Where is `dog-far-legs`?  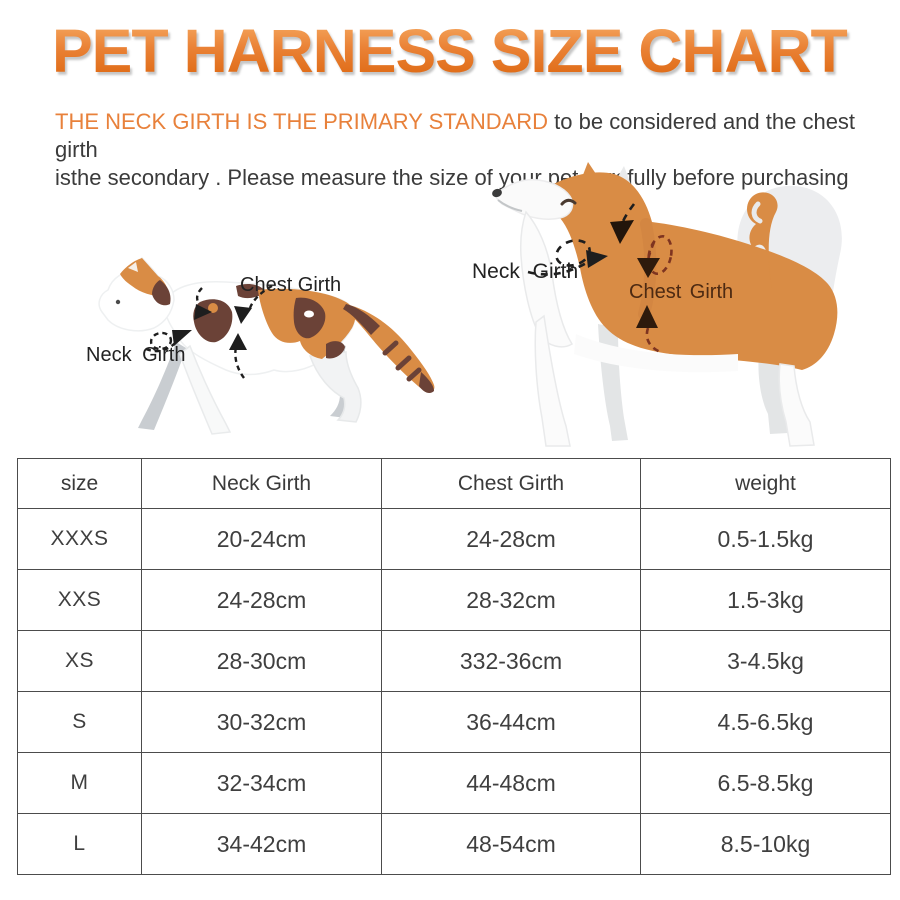
dog-far-legs is located at coordinates (693, 382).